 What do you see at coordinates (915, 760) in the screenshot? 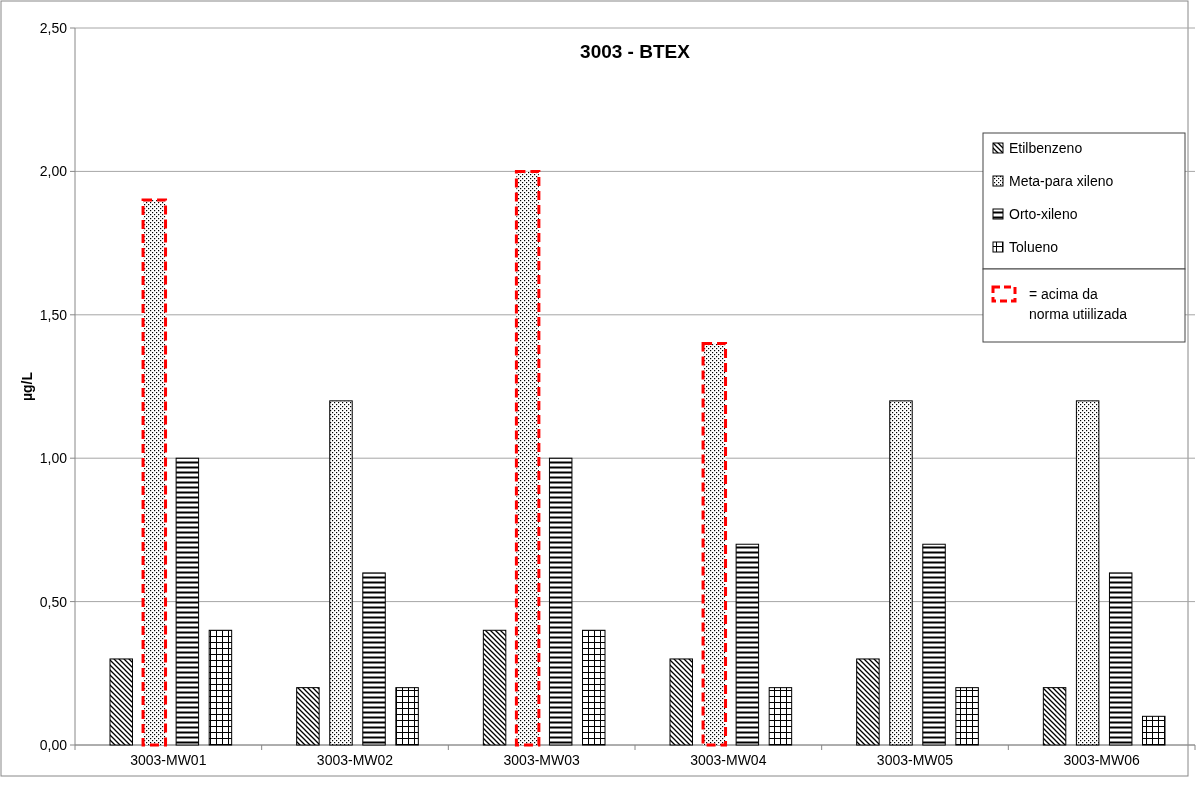
I see `x-tick-label: 3003-MW05` at bounding box center [915, 760].